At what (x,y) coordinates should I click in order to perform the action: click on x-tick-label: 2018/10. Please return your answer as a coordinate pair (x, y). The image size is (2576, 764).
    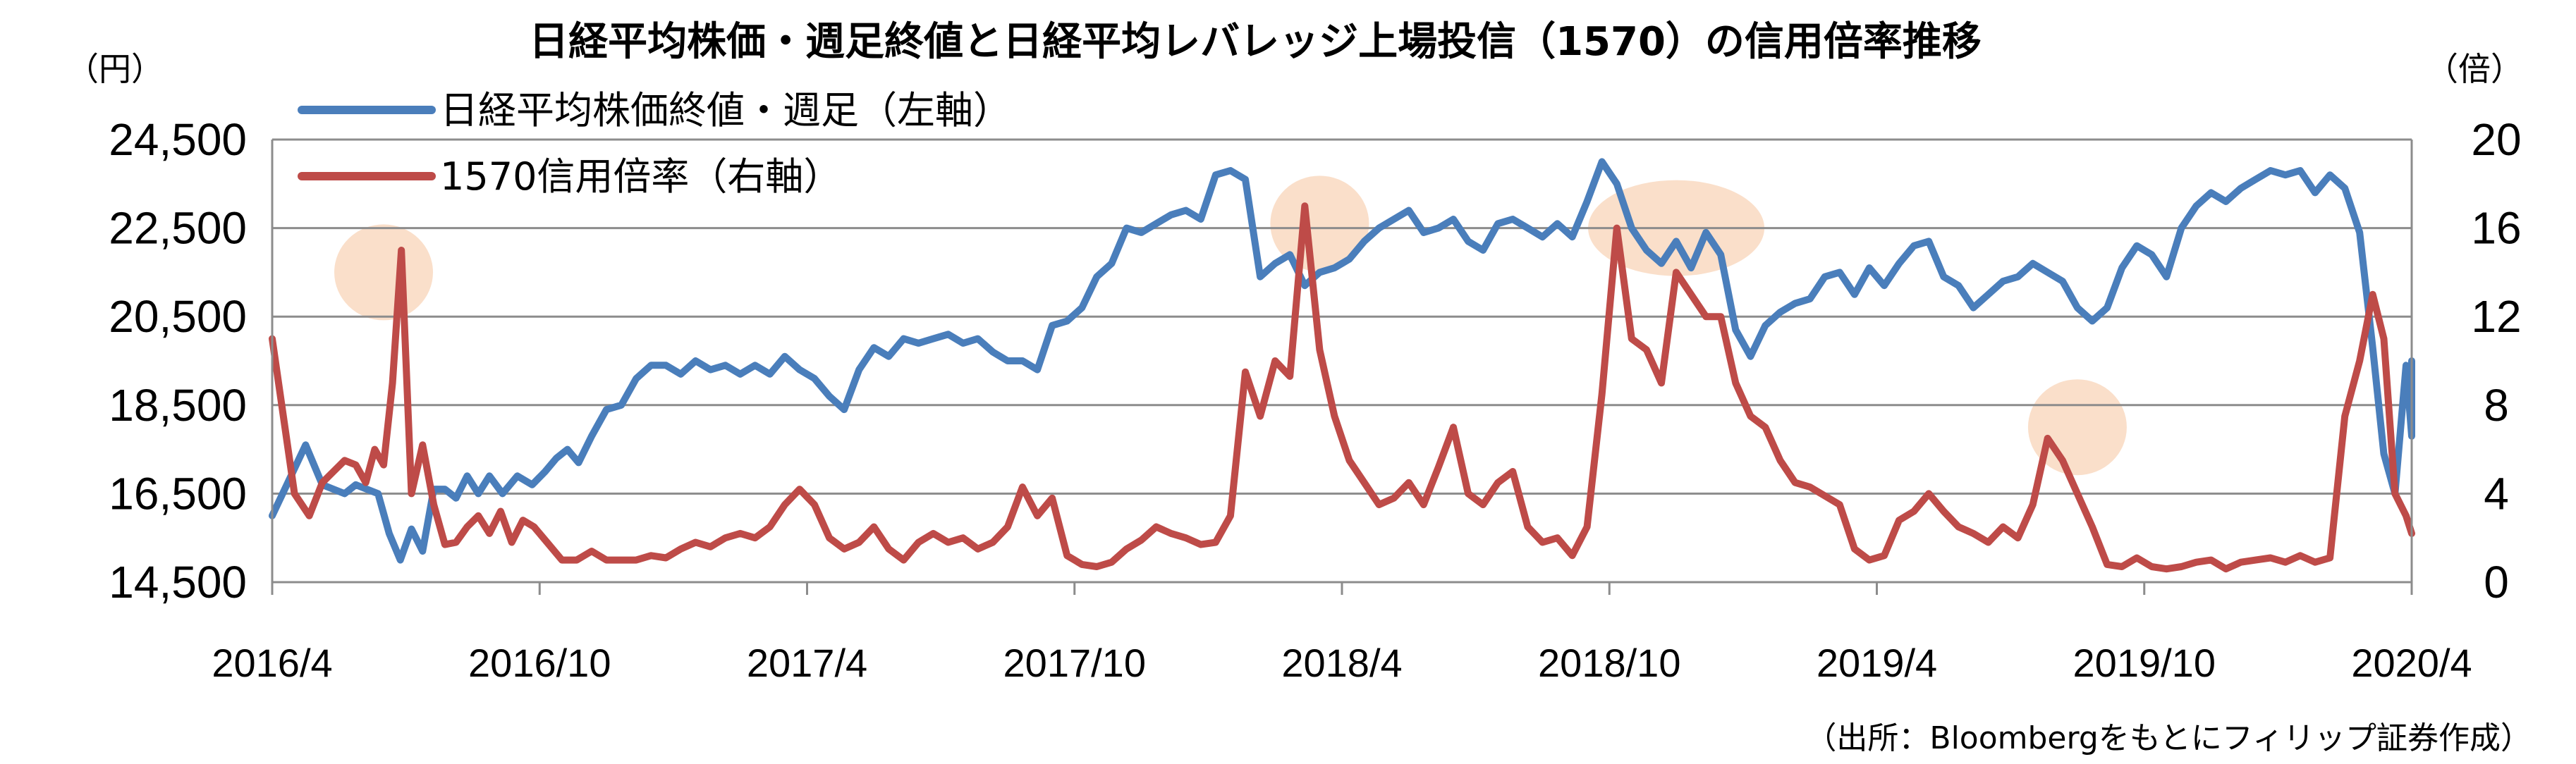
    Looking at the image, I should click on (1609, 663).